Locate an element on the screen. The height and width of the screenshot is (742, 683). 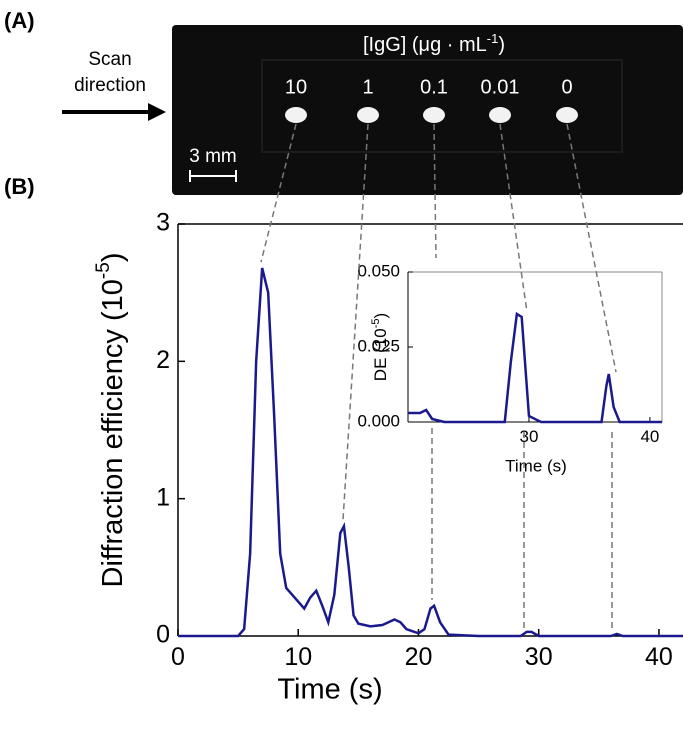
y-tick-label: 3 is located at coordinates (163, 223).